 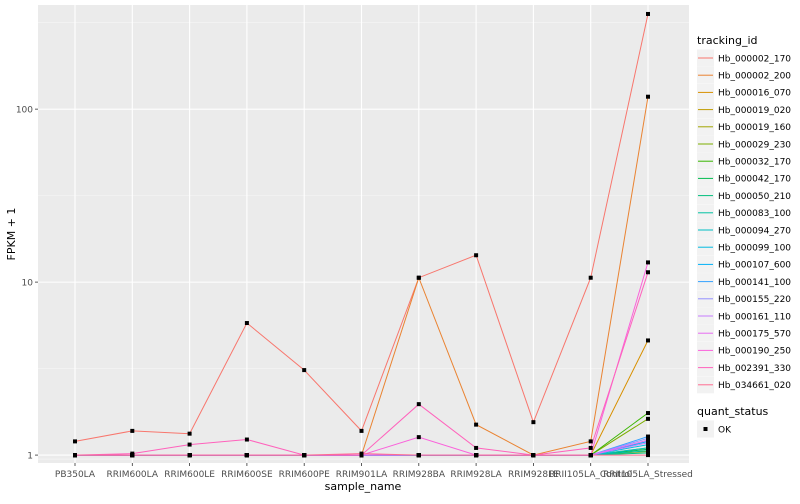 What do you see at coordinates (754, 59) in the screenshot?
I see `legend-label: Hb_000002_170` at bounding box center [754, 59].